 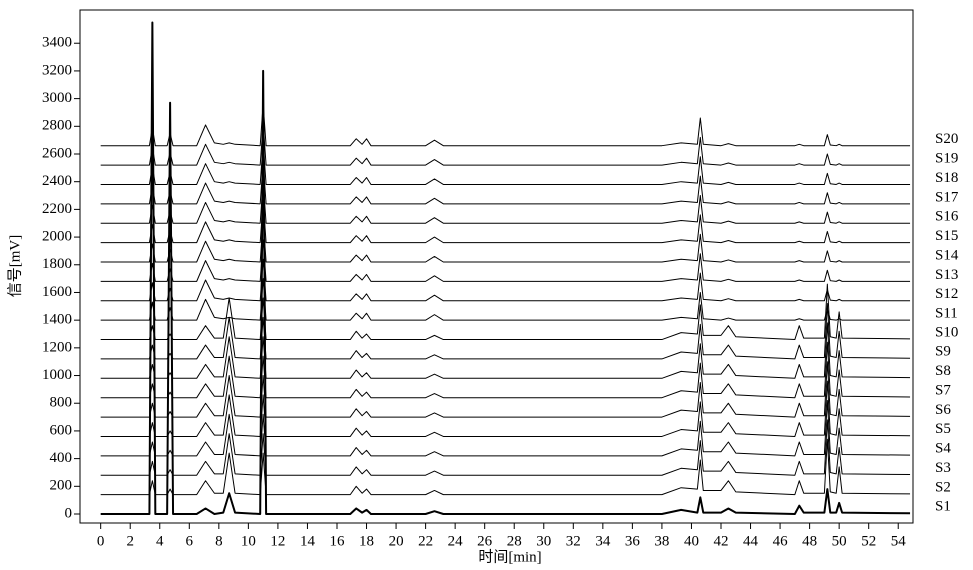 What do you see at coordinates (943, 449) in the screenshot?
I see `series-label: S4` at bounding box center [943, 449].